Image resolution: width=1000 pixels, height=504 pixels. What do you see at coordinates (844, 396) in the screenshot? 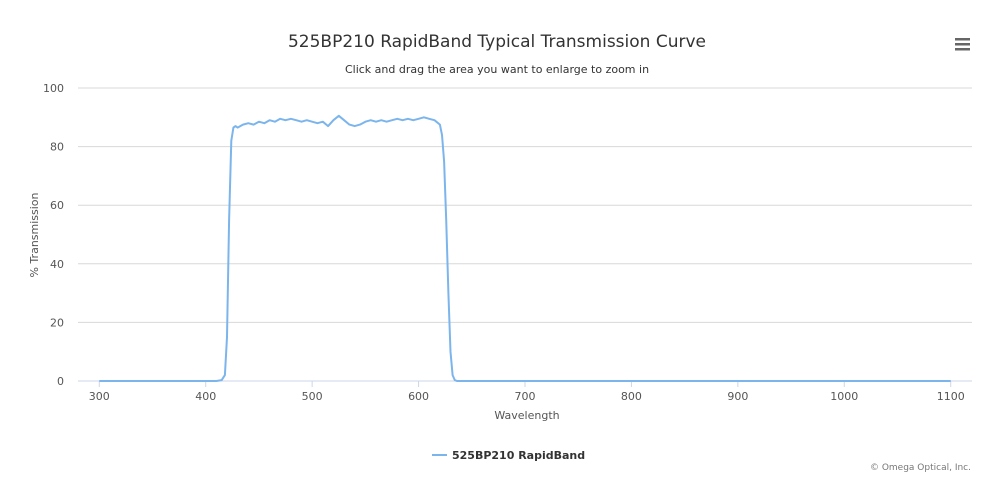
I see `x-tick-label: 1000` at bounding box center [844, 396].